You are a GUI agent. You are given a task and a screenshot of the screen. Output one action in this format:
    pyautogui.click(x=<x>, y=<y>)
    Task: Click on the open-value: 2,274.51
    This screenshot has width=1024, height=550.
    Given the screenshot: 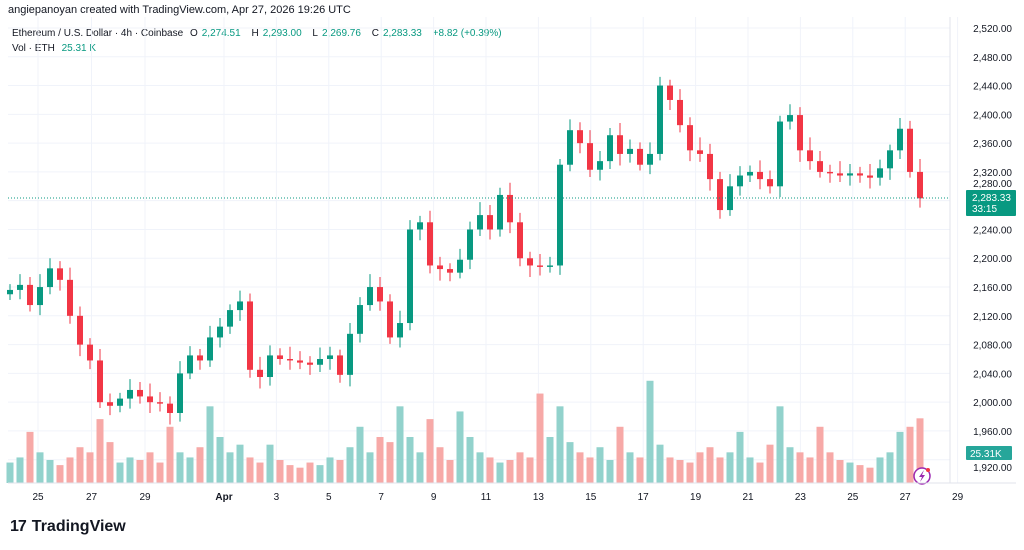 What is the action you would take?
    pyautogui.click(x=221, y=33)
    